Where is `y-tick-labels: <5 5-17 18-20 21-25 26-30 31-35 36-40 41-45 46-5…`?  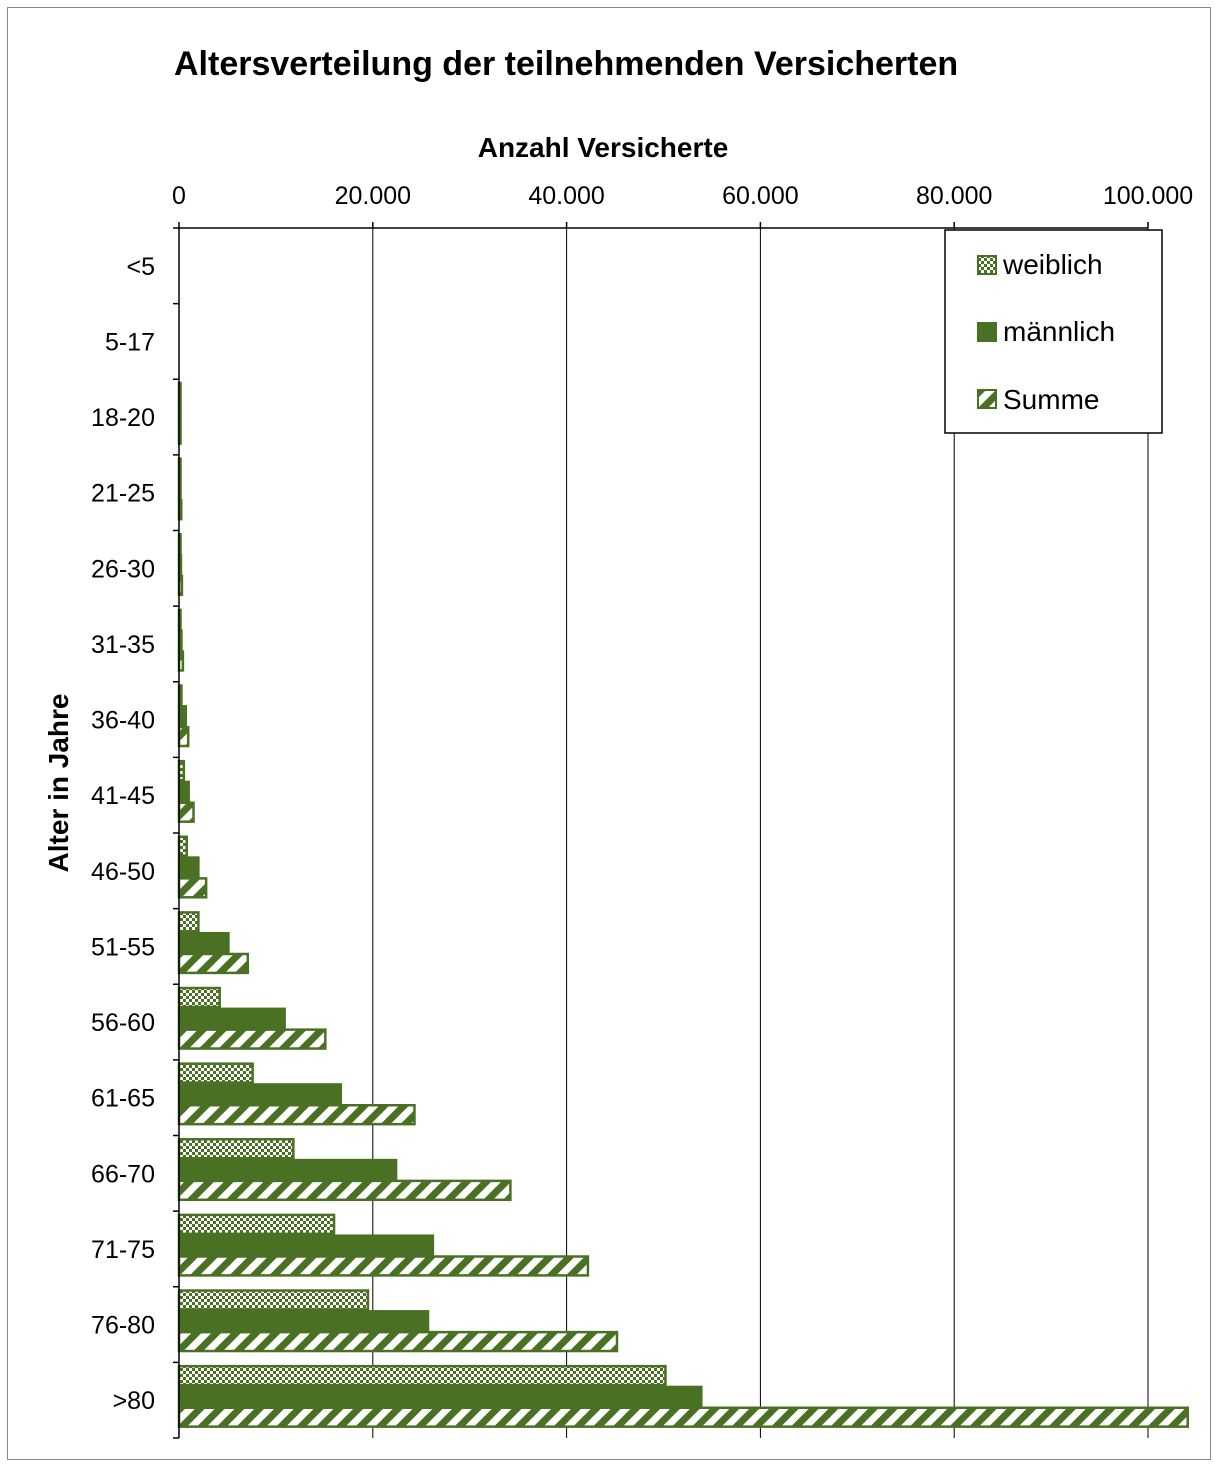 y-tick-labels: <5 5-17 18-20 21-25 26-30 31-35 36-40 41-45 46-5… is located at coordinates (123, 834).